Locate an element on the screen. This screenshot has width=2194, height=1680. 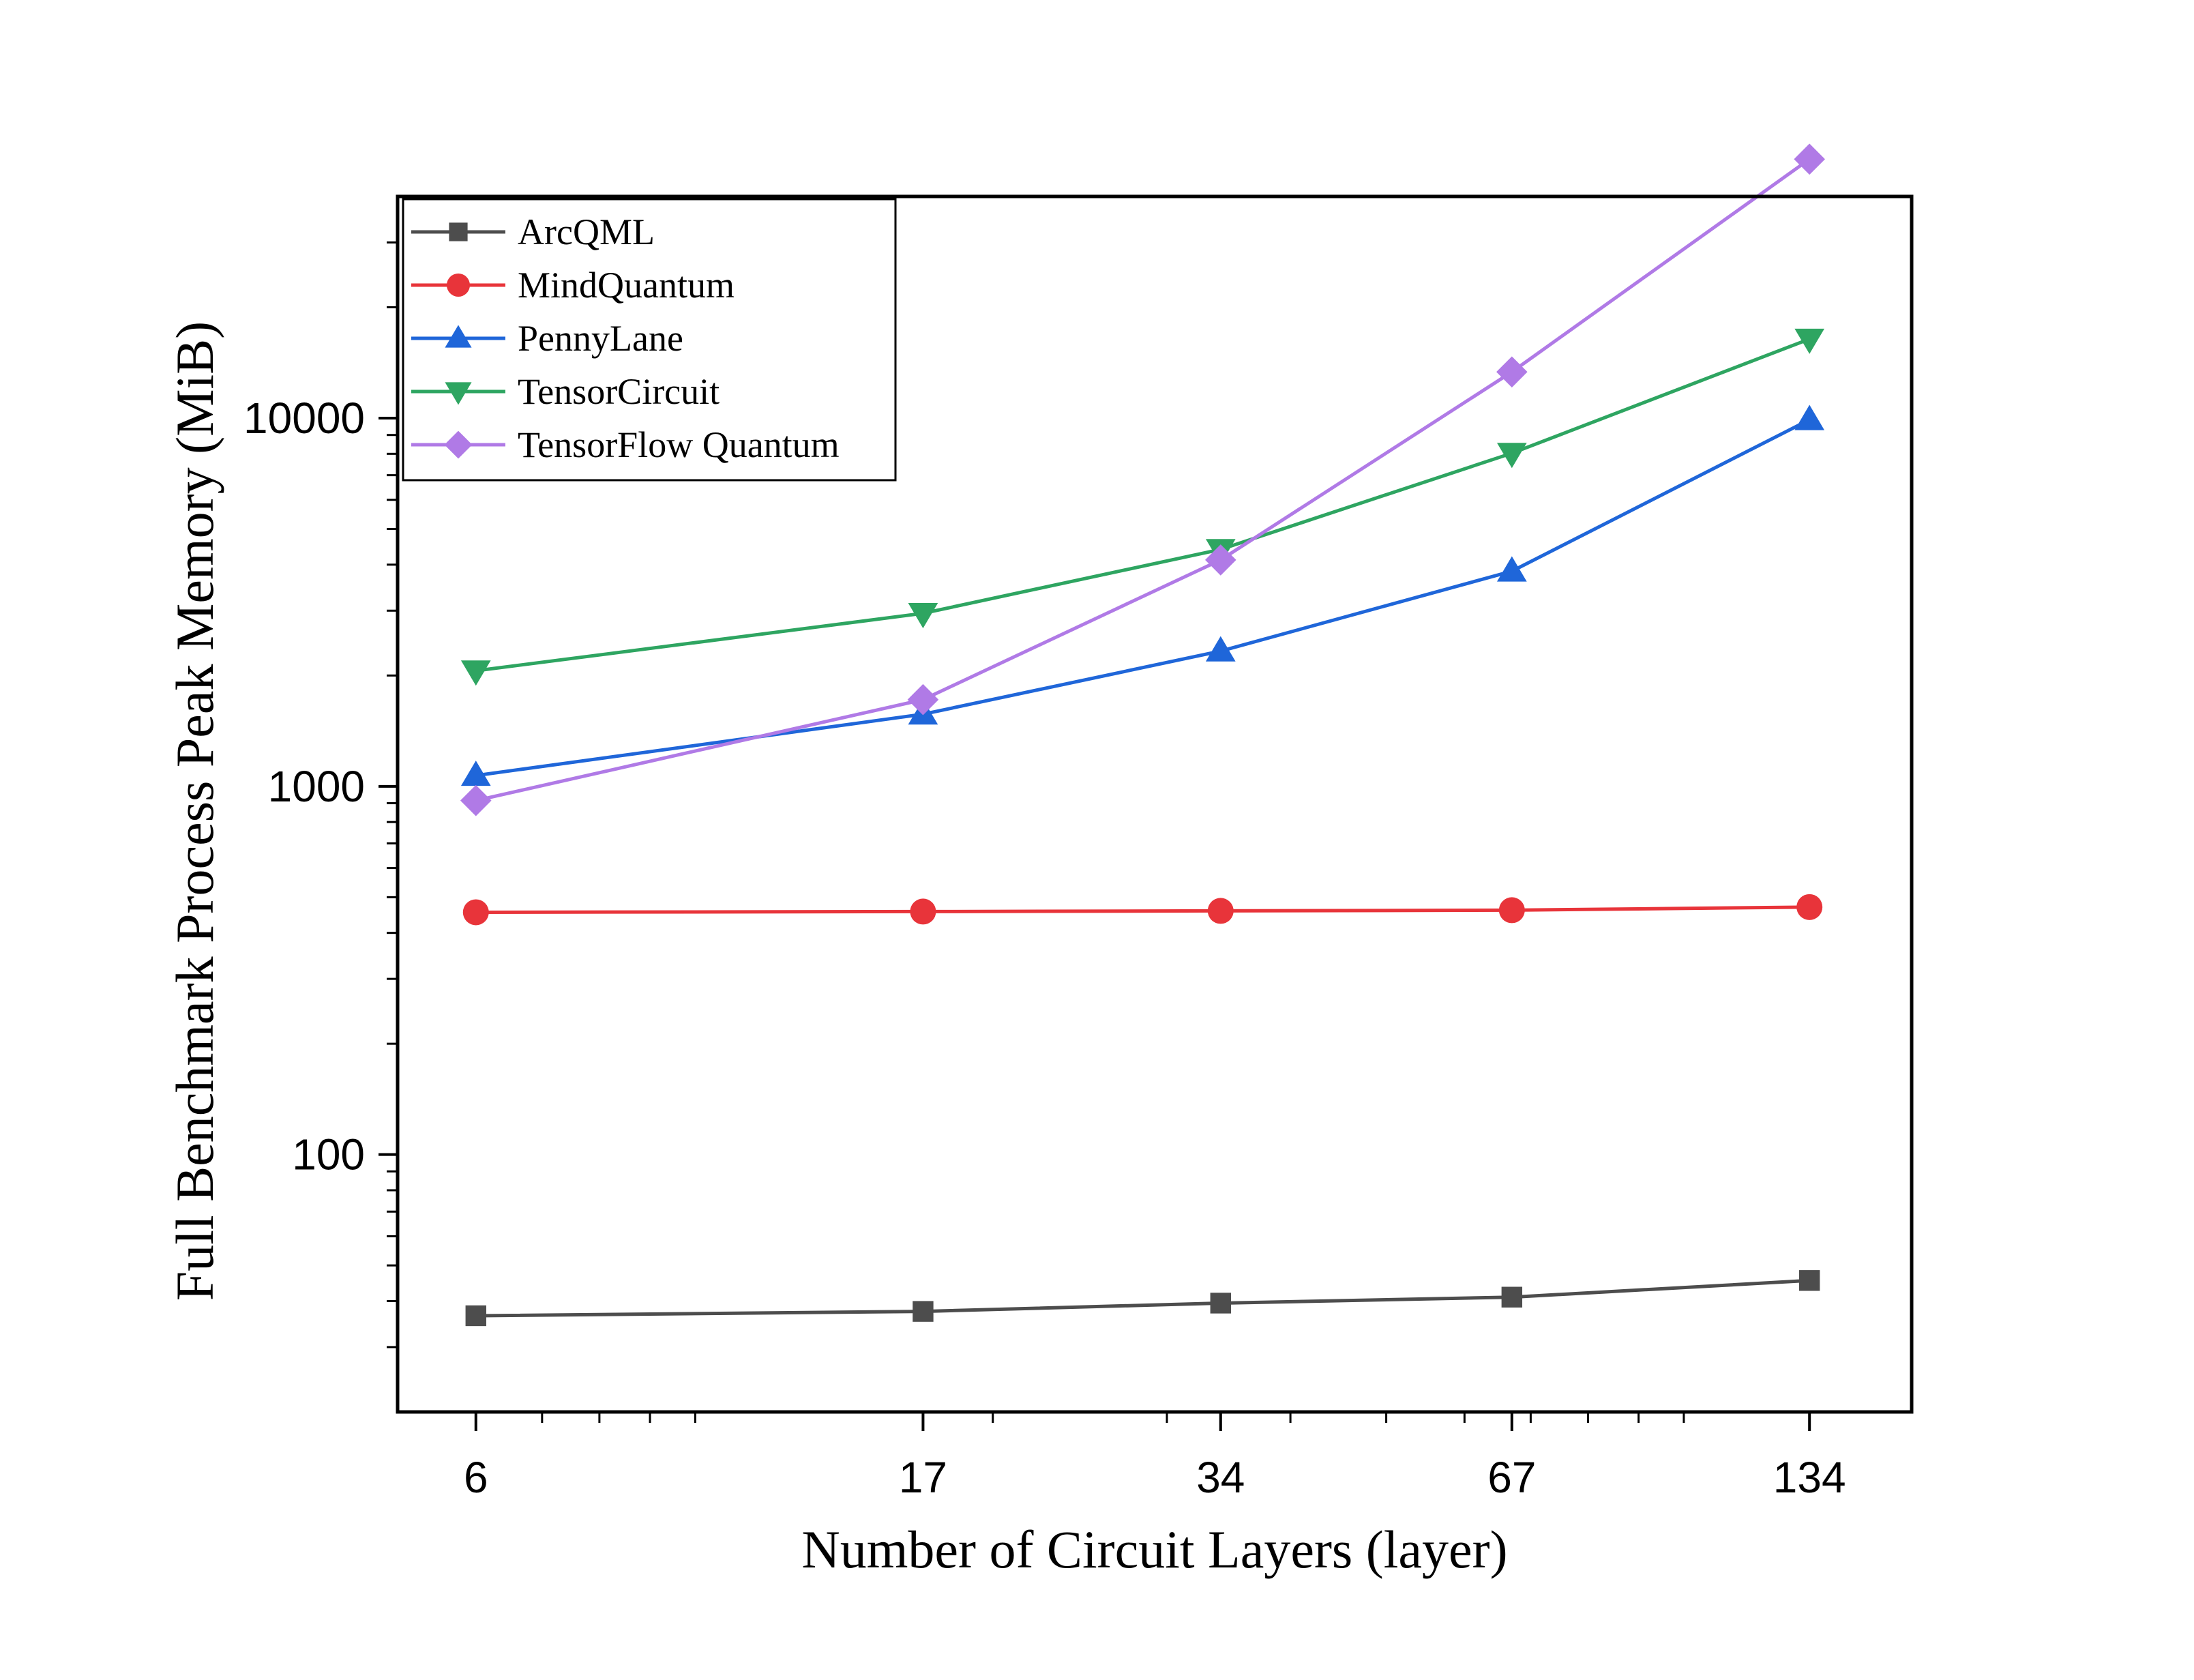
y-tick-label: 100 is located at coordinates (328, 1154).